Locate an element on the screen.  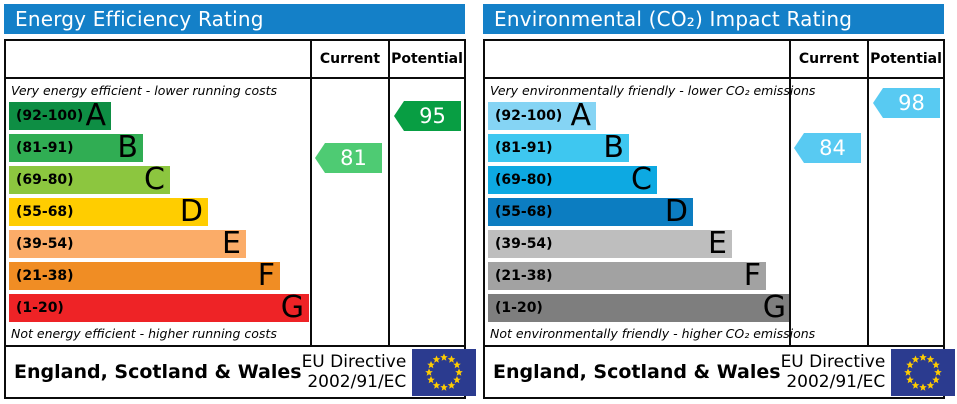
potential-rating-arrow: 98 is located at coordinates (906, 103).